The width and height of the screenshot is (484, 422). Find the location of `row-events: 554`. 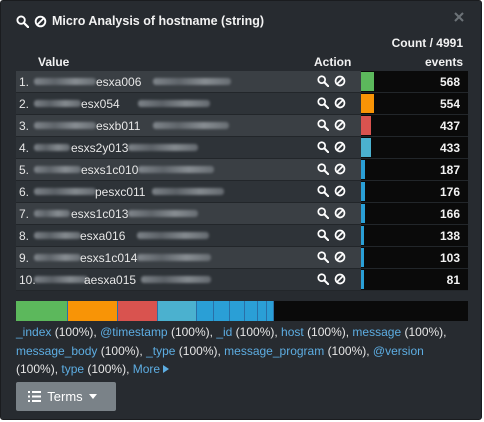

row-events: 554 is located at coordinates (449, 104).